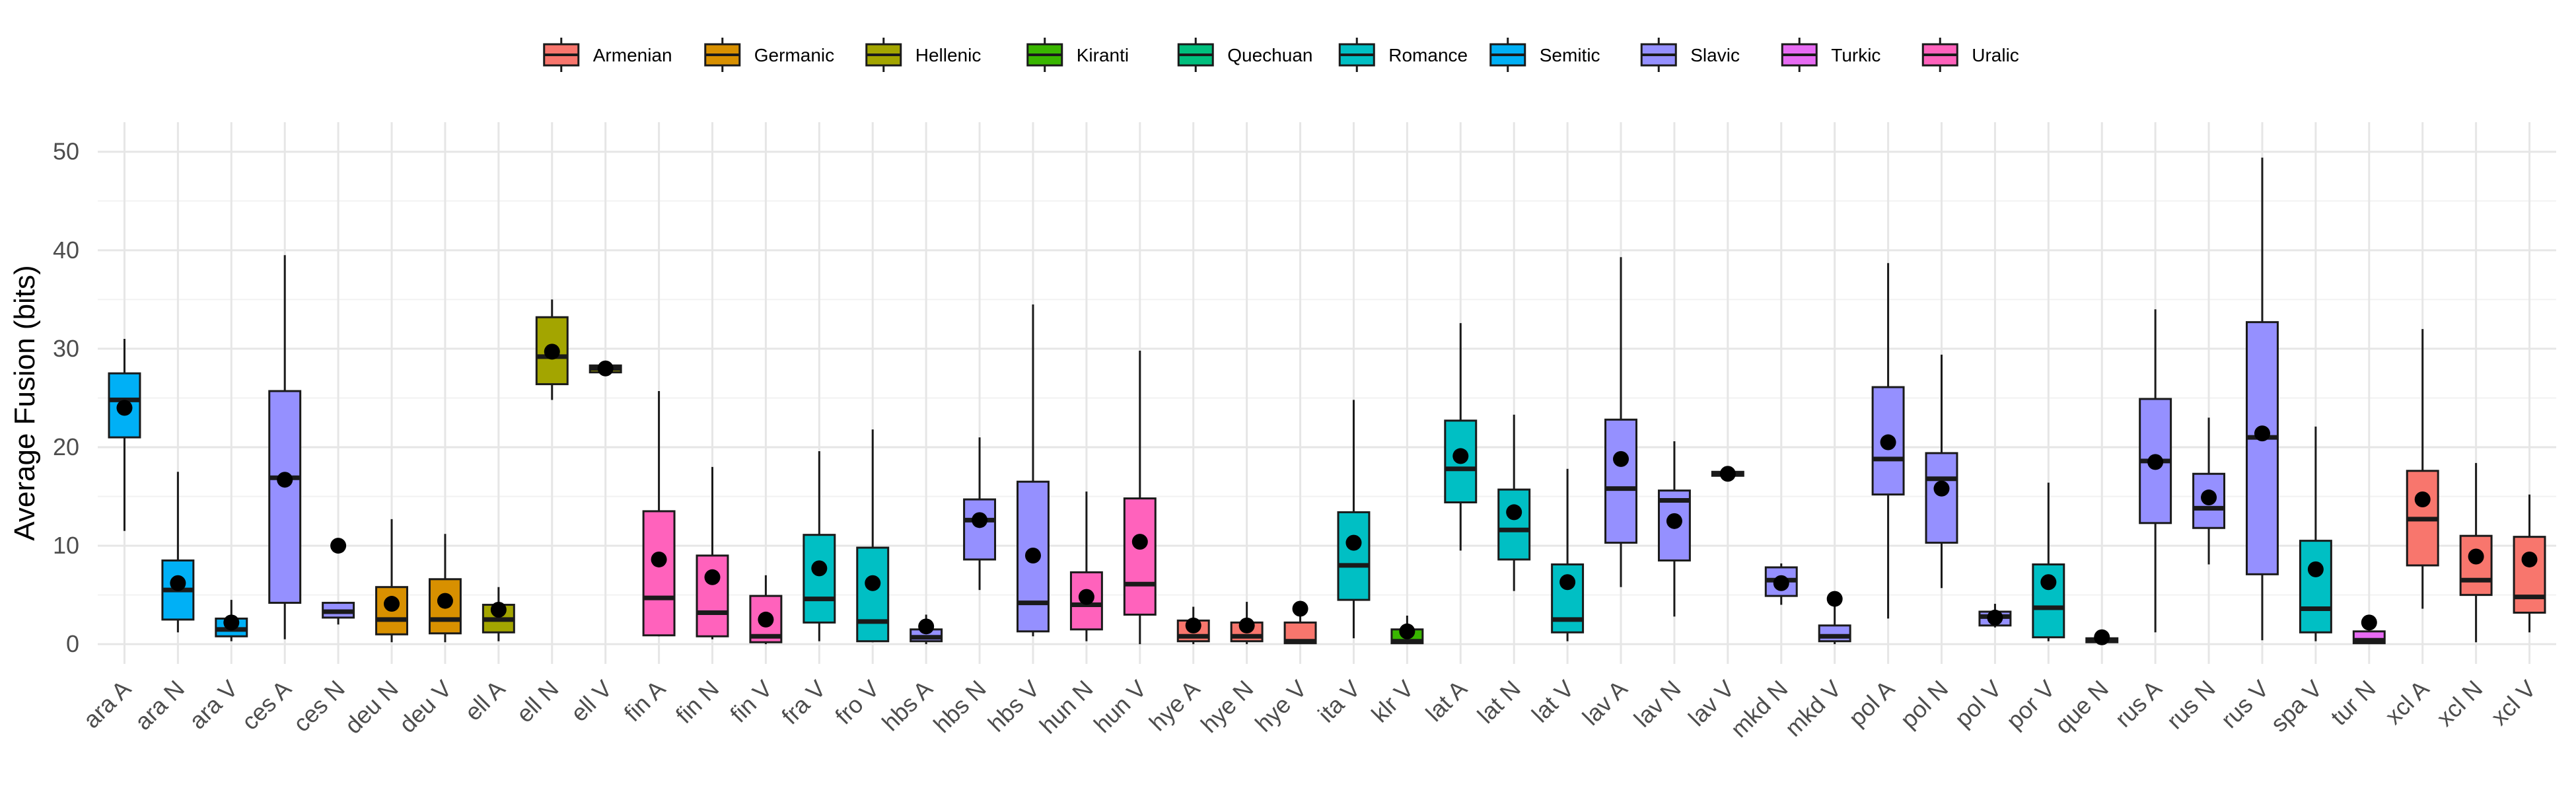  What do you see at coordinates (1514, 502) in the screenshot?
I see `box-lat-n` at bounding box center [1514, 502].